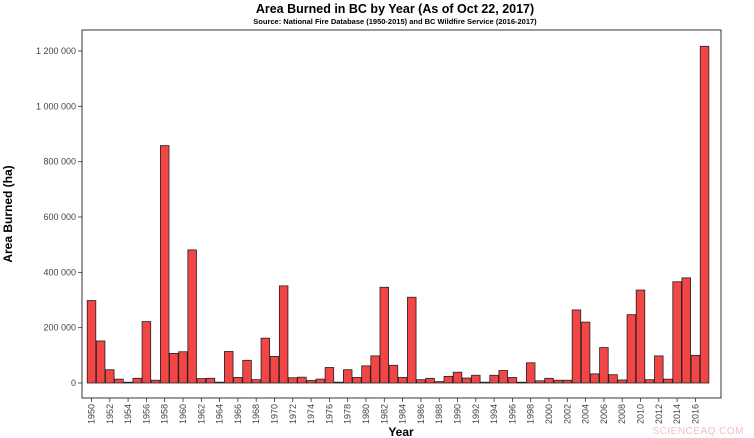 The height and width of the screenshot is (438, 754). Describe the element at coordinates (549, 414) in the screenshot. I see `x-tick-label: 2000` at that location.